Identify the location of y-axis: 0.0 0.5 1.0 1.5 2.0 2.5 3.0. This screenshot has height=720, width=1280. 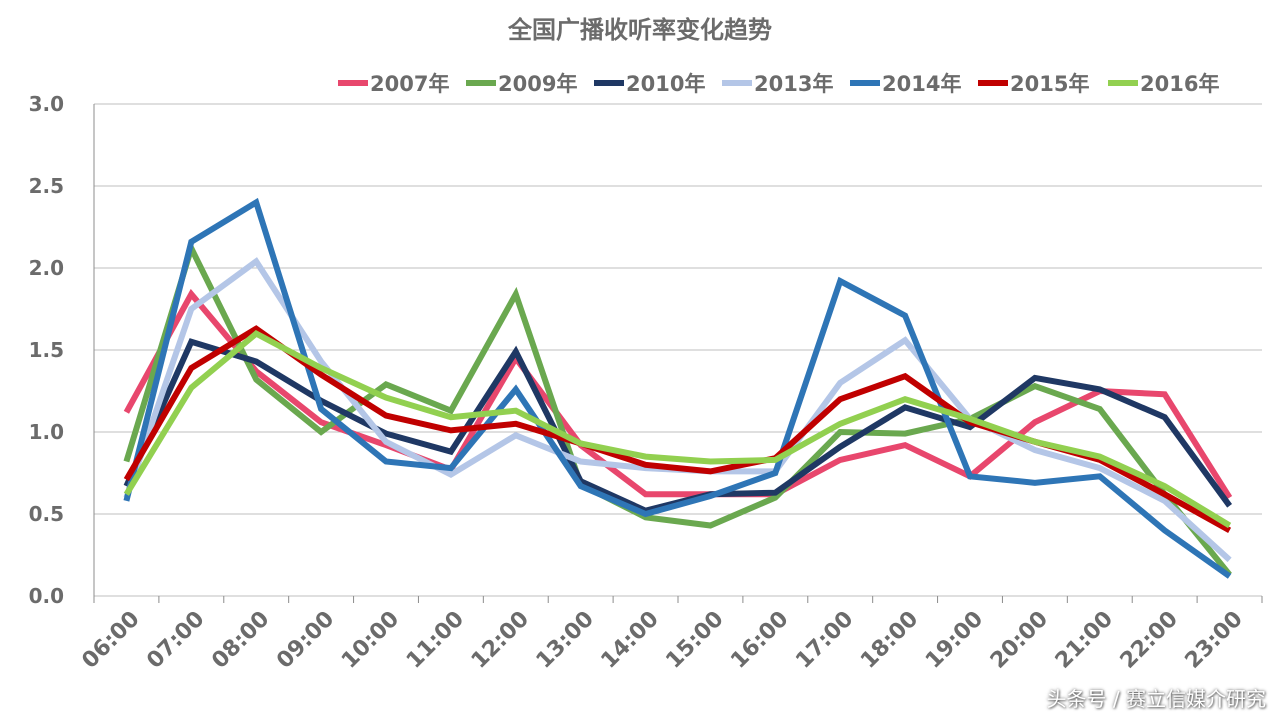
(62, 350).